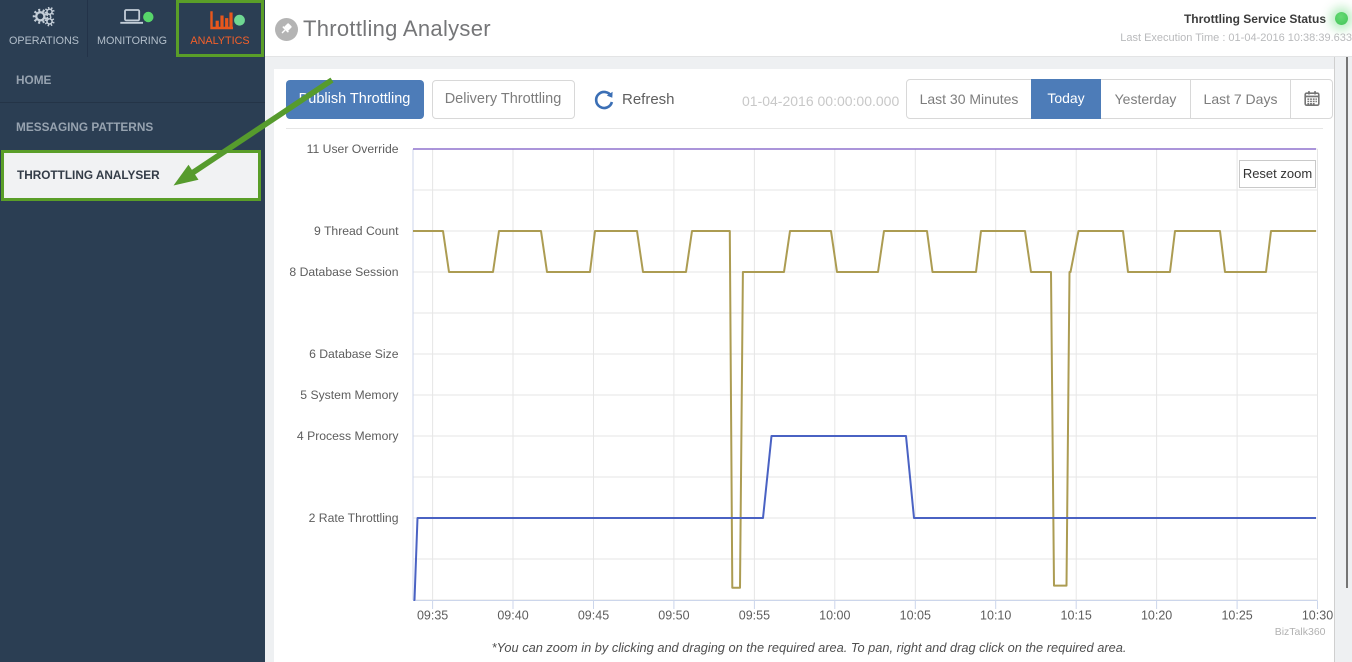  Describe the element at coordinates (995, 616) in the screenshot. I see `svg-text: 10:10` at that location.